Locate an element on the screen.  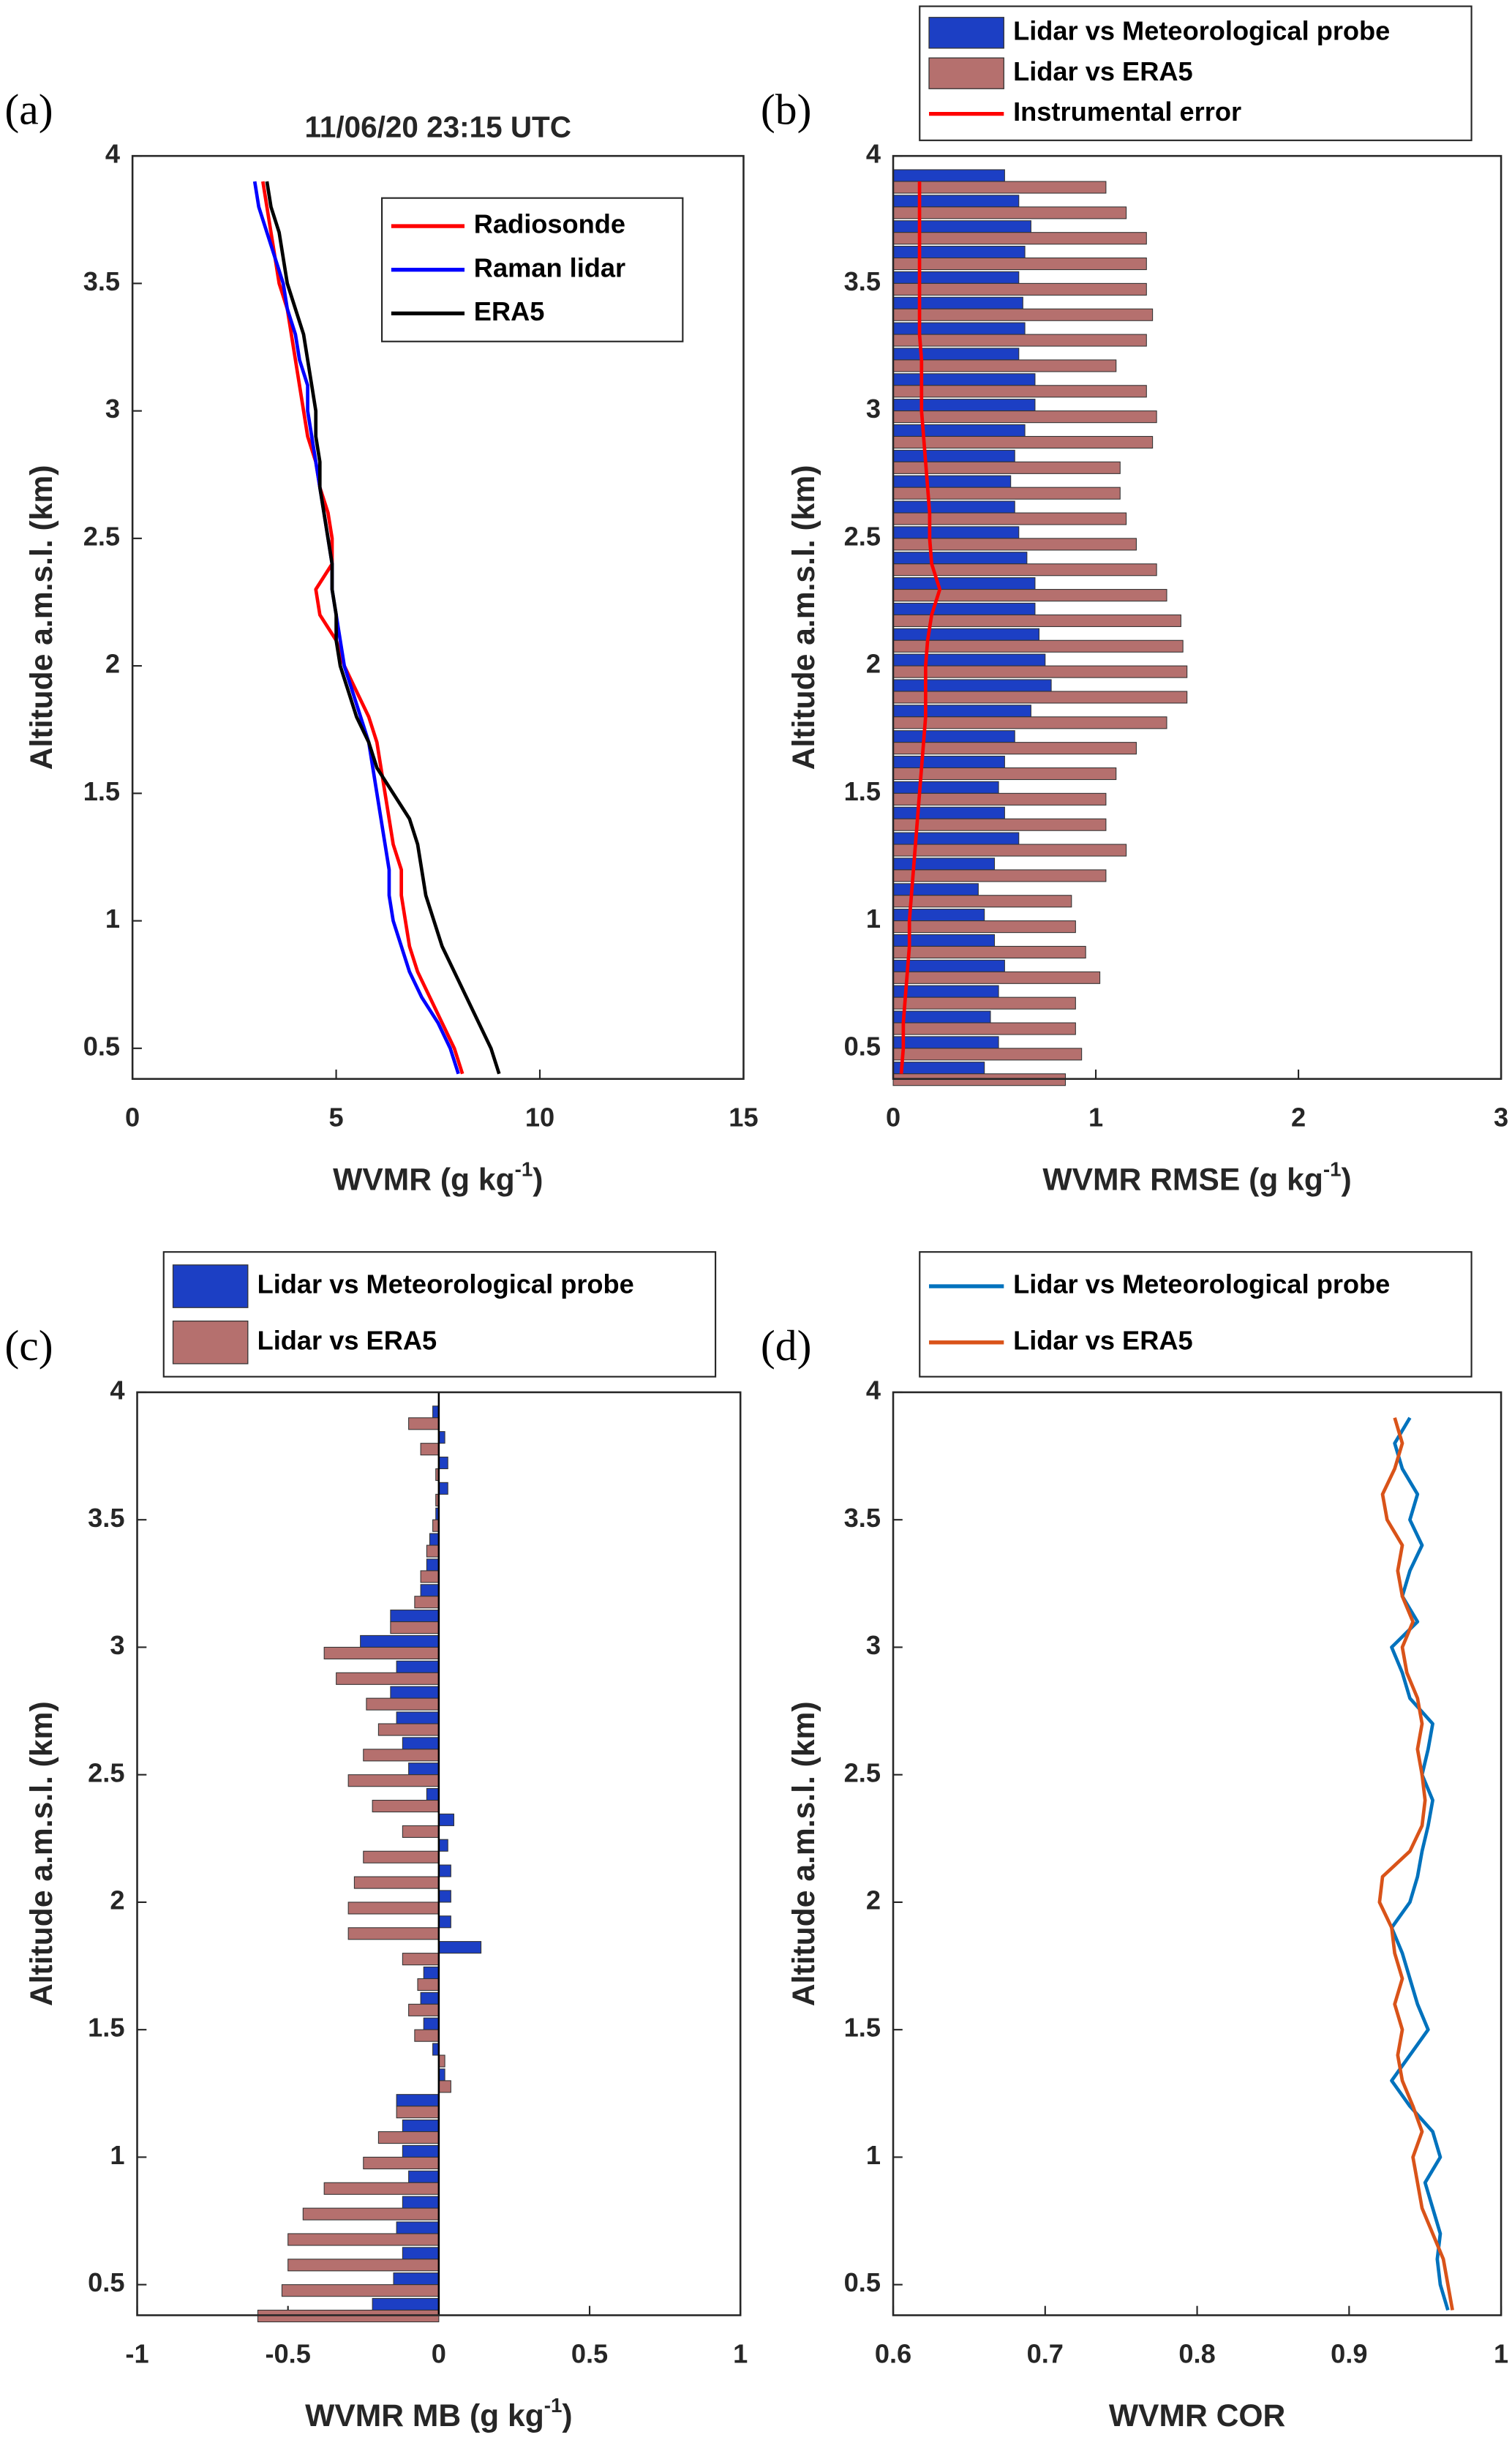
x-axis-label-part: -1 is located at coordinates (554, 2405).